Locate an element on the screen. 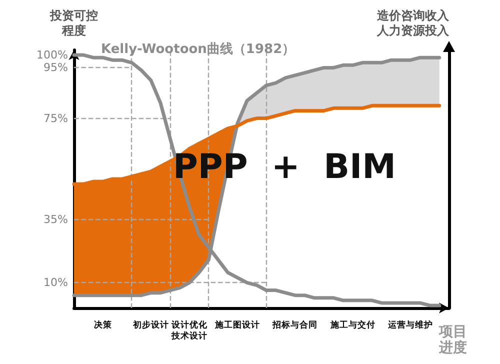  y-axis-title: 投资可控程度 is located at coordinates (73, 23).